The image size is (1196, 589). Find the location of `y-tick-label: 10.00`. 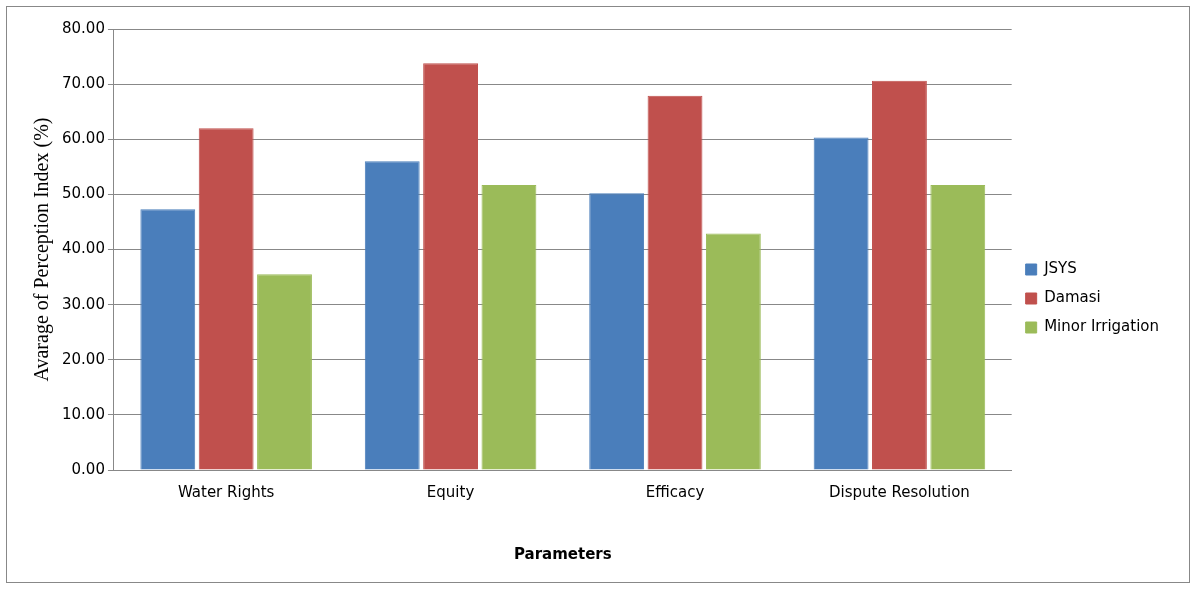

y-tick-label: 10.00 is located at coordinates (83, 413).